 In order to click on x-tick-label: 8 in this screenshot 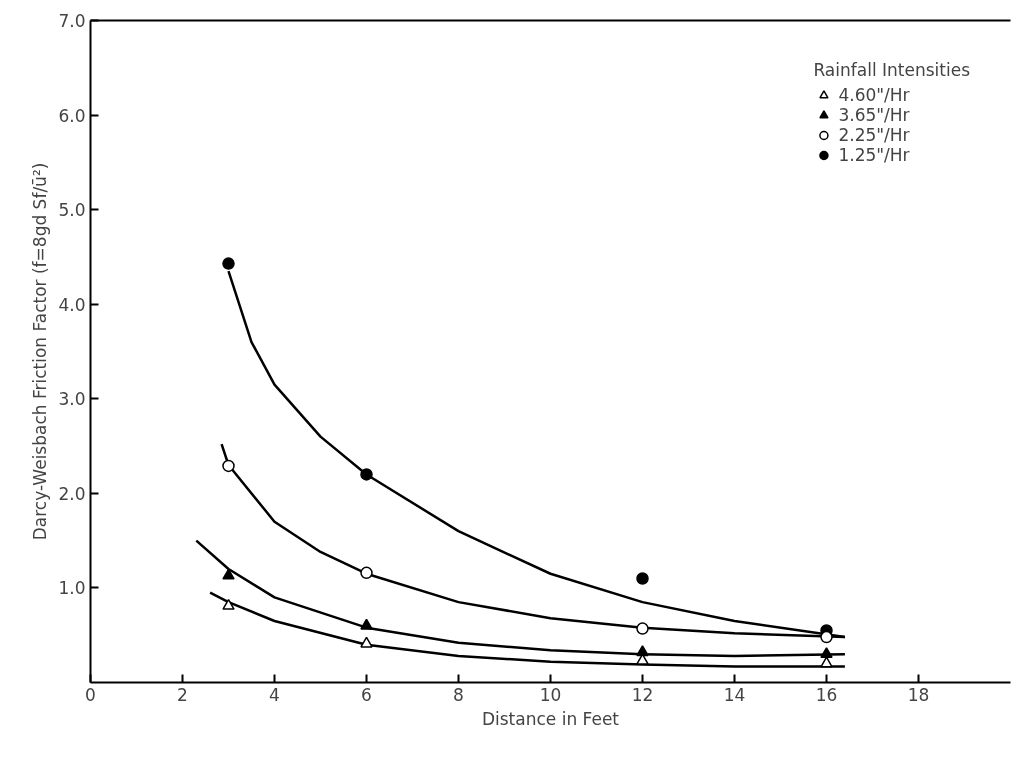, I will do `click(458, 694)`.